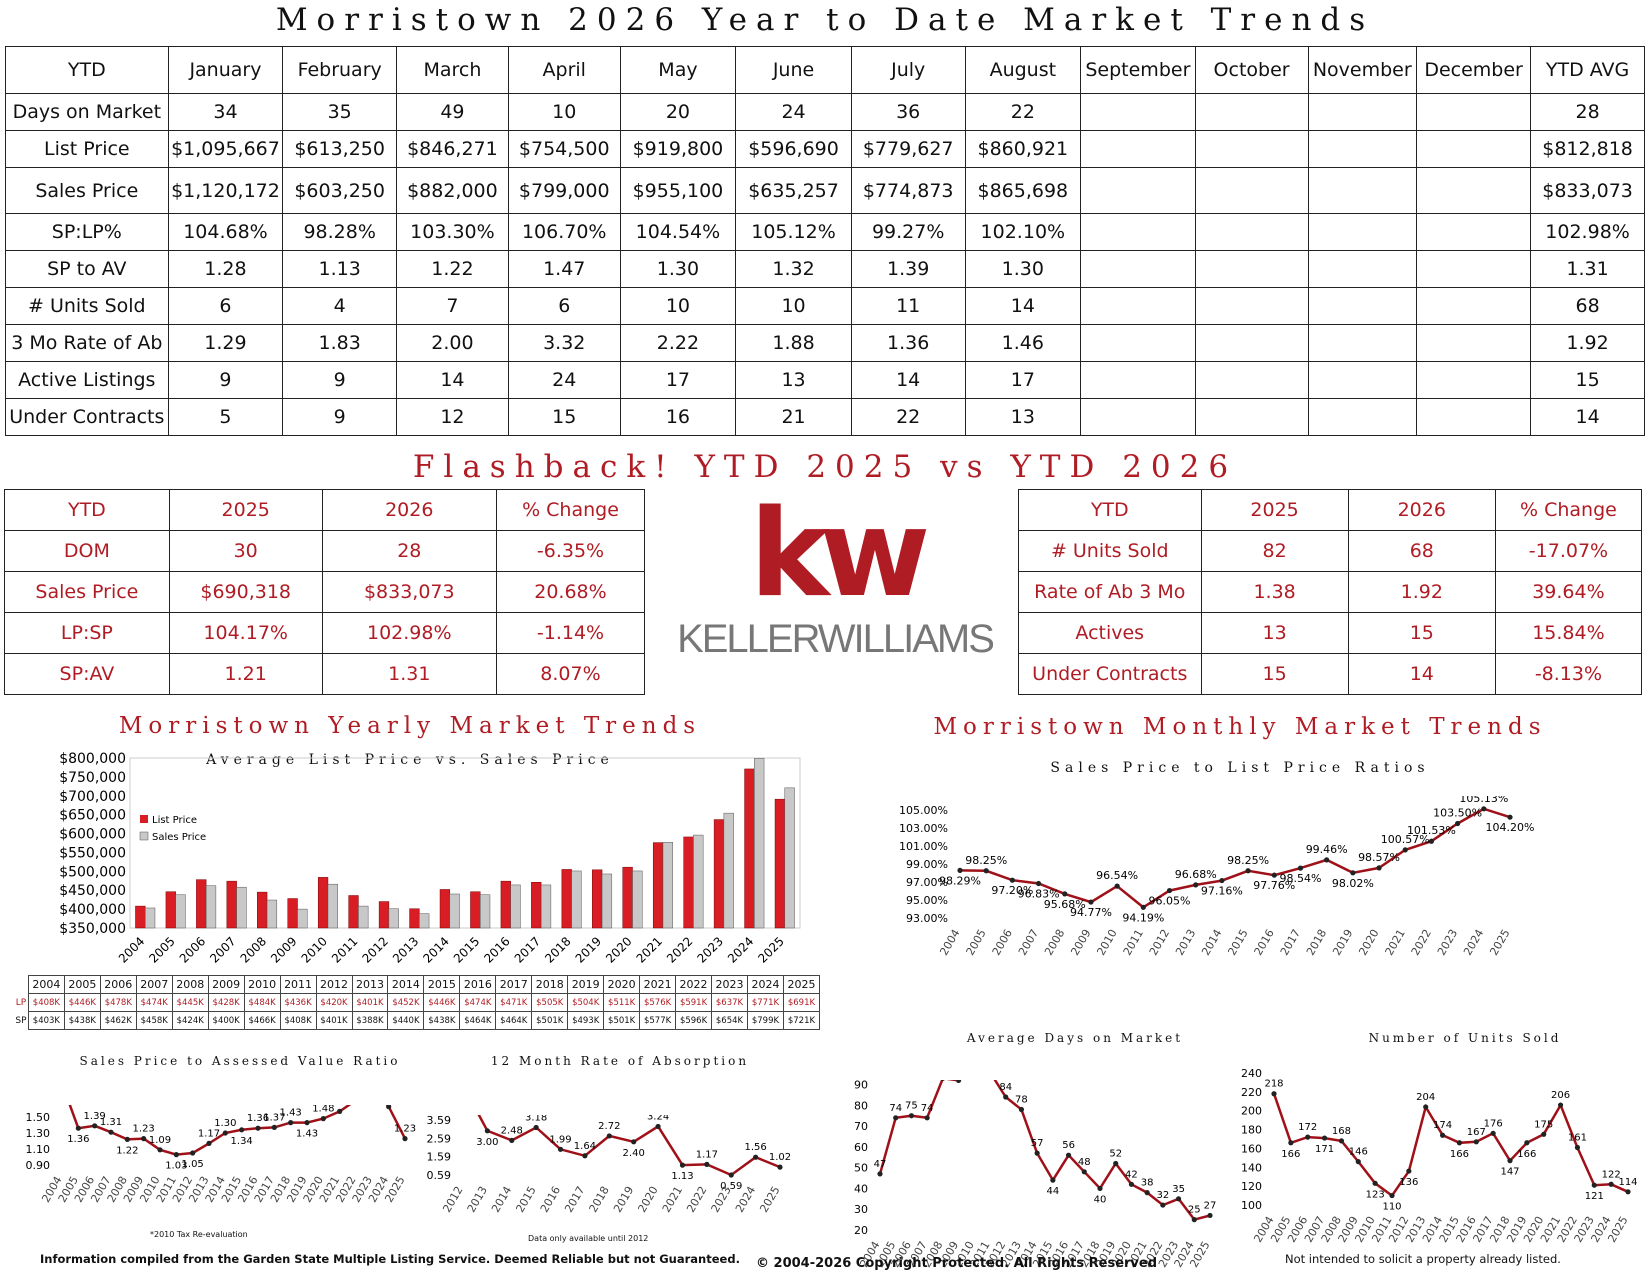 This screenshot has width=1650, height=1280. Describe the element at coordinates (452, 417) in the screenshot. I see `table-cell: 12` at that location.